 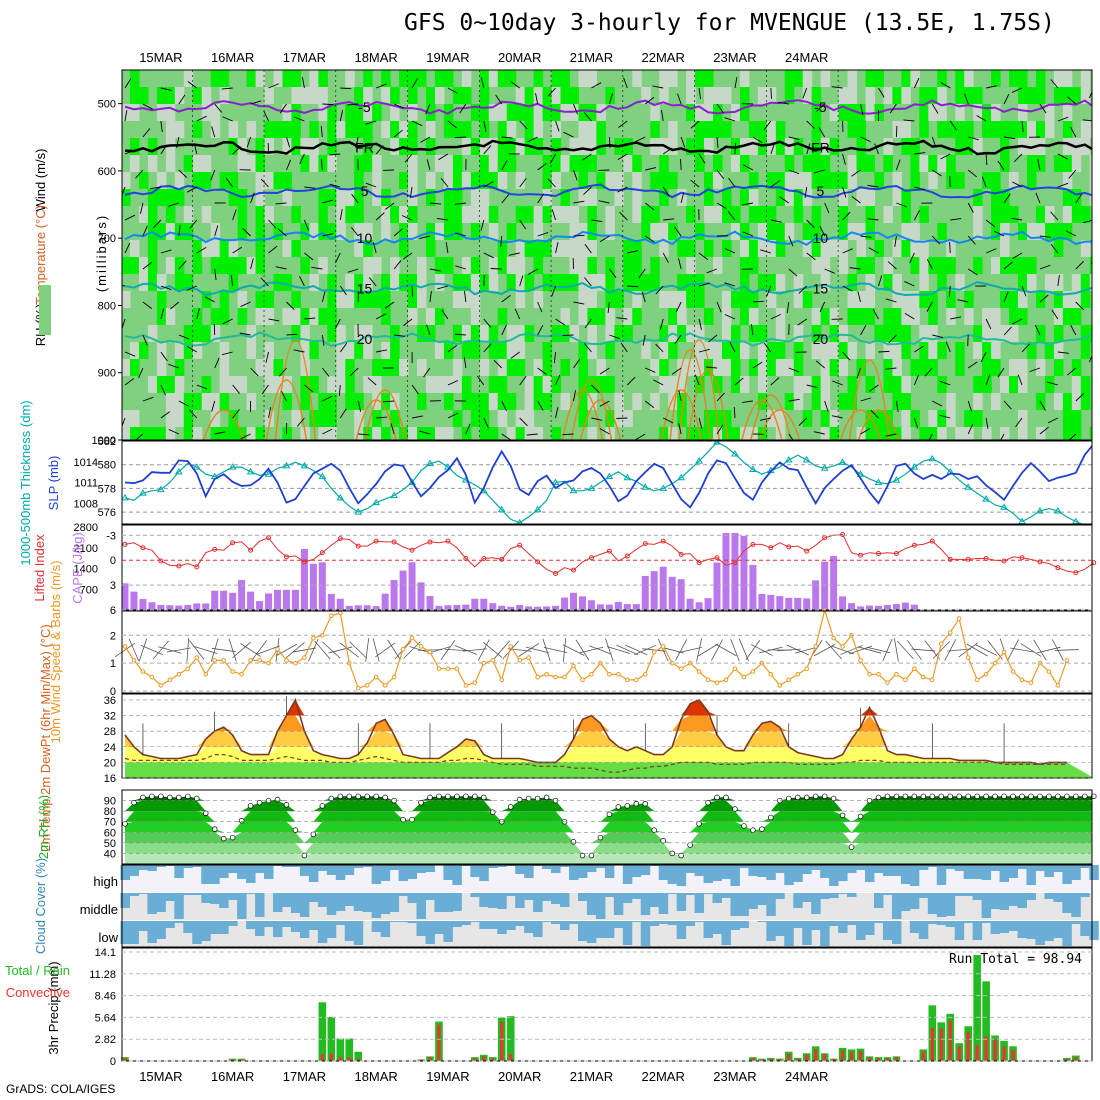 I want to click on precip-total-bar, so click(x=349, y=1049).